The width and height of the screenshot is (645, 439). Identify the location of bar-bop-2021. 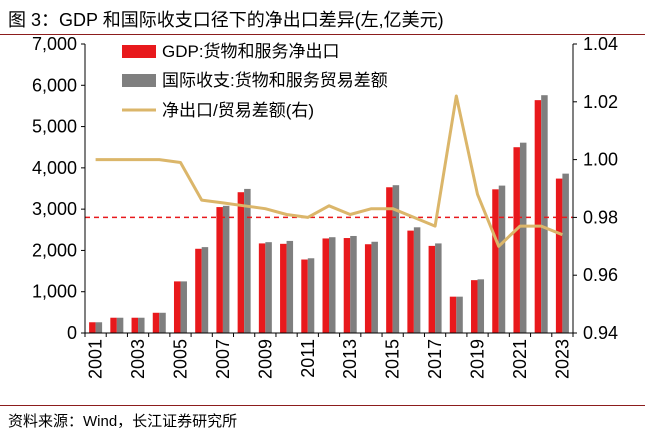
(523, 237).